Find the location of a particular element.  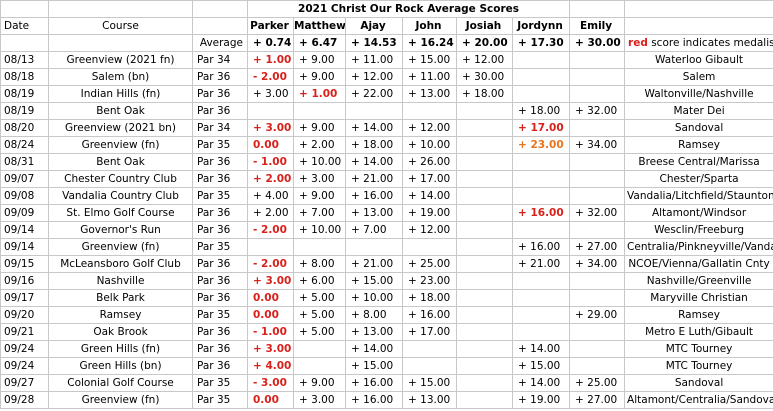

score-cell-jordynn: + 17.00 is located at coordinates (541, 128).